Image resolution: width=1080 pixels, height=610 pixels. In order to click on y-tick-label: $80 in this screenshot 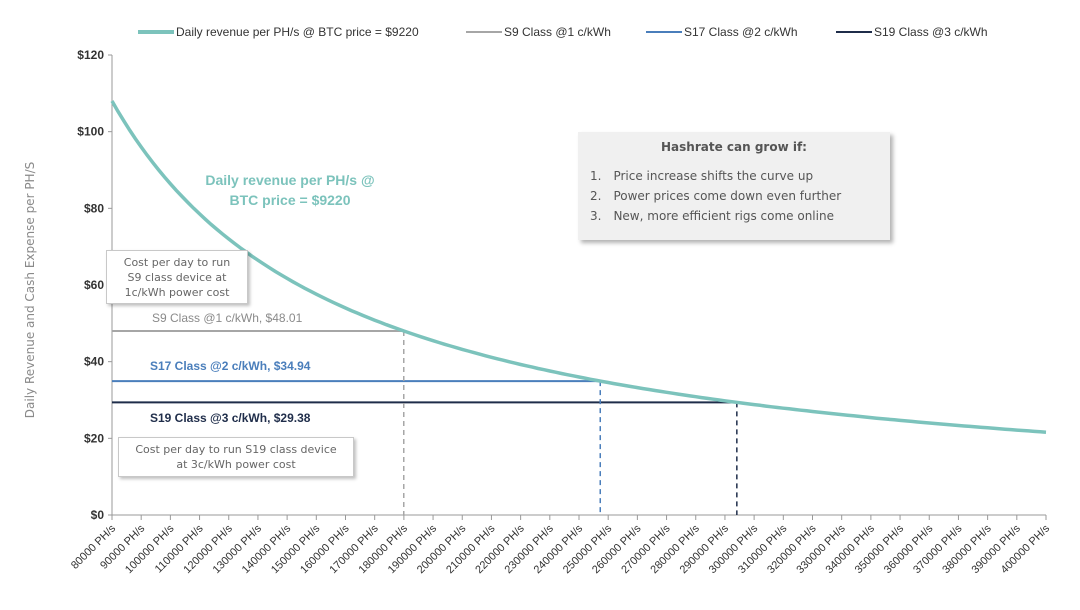, I will do `click(94, 208)`.